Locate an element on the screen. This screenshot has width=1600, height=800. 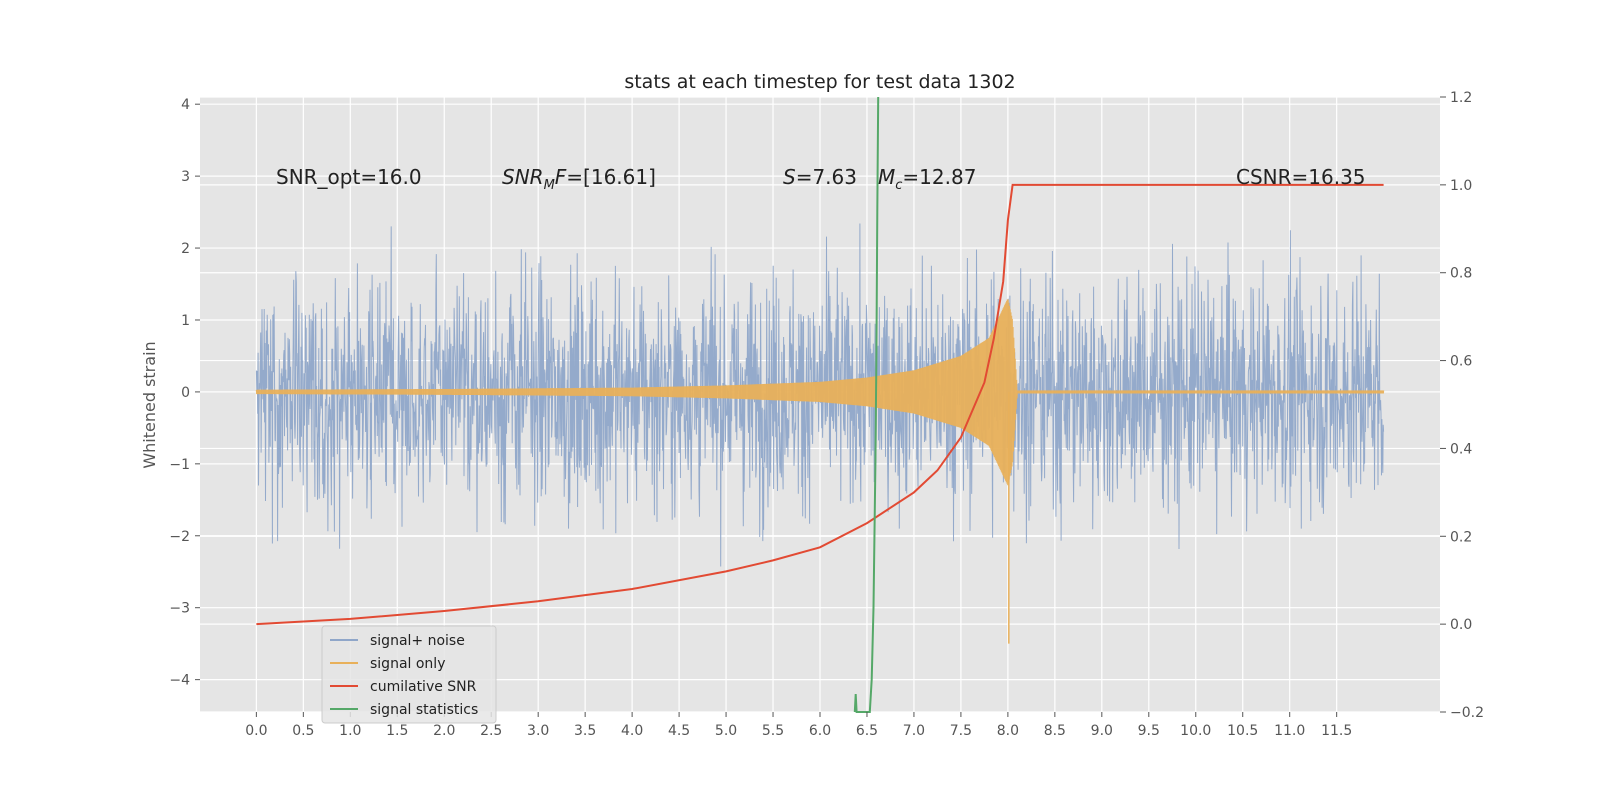
x-tick-label: 0.5 is located at coordinates (303, 731).